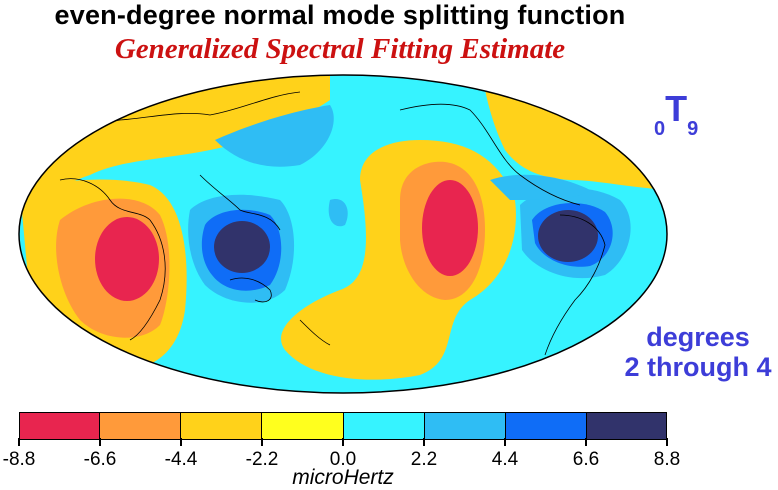 The height and width of the screenshot is (490, 778). What do you see at coordinates (660, 129) in the screenshot?
I see `mode-prefix: 0` at bounding box center [660, 129].